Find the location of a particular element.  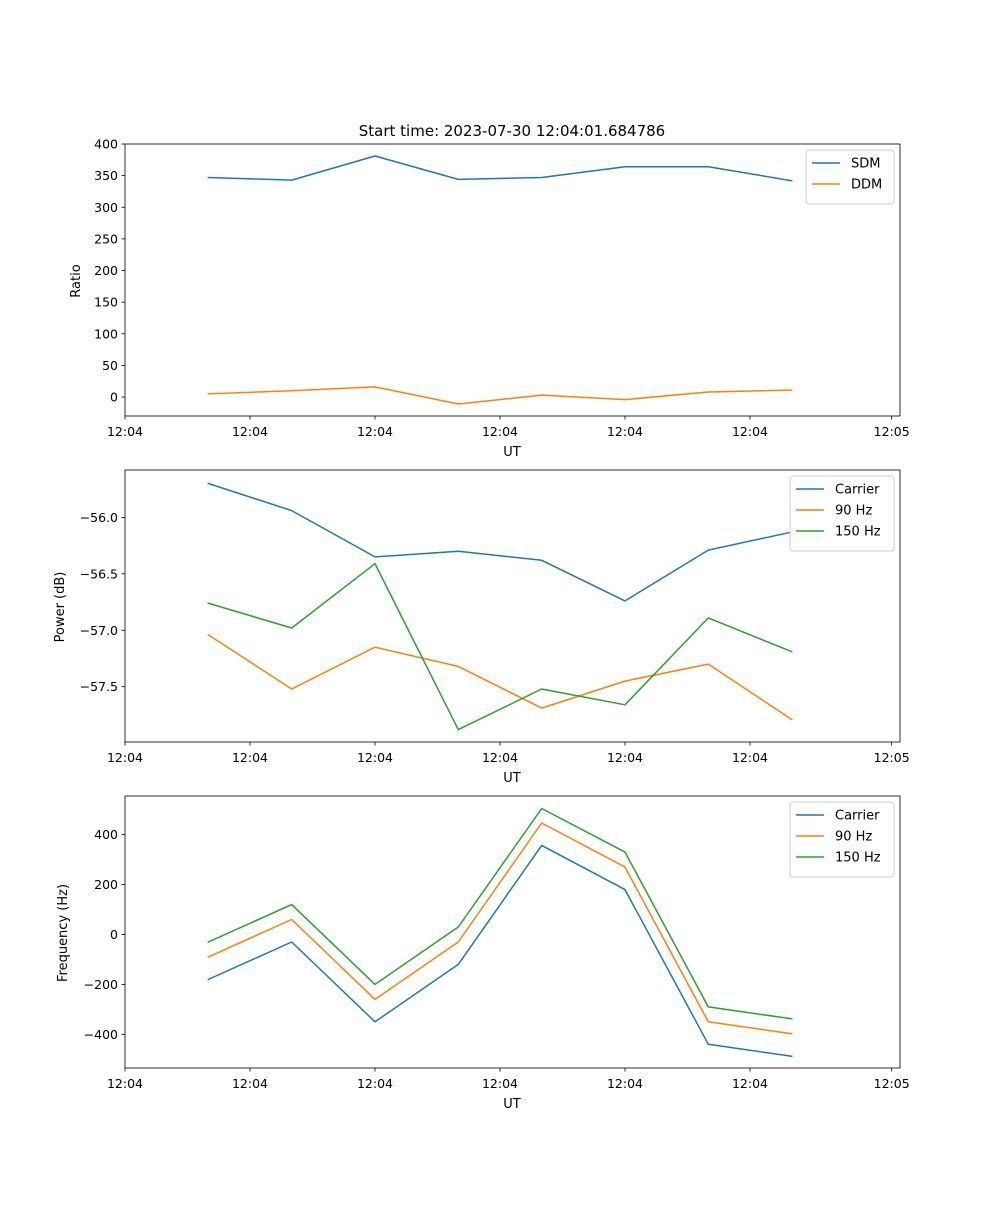

frequency-series-carrier-line is located at coordinates (500, 951).